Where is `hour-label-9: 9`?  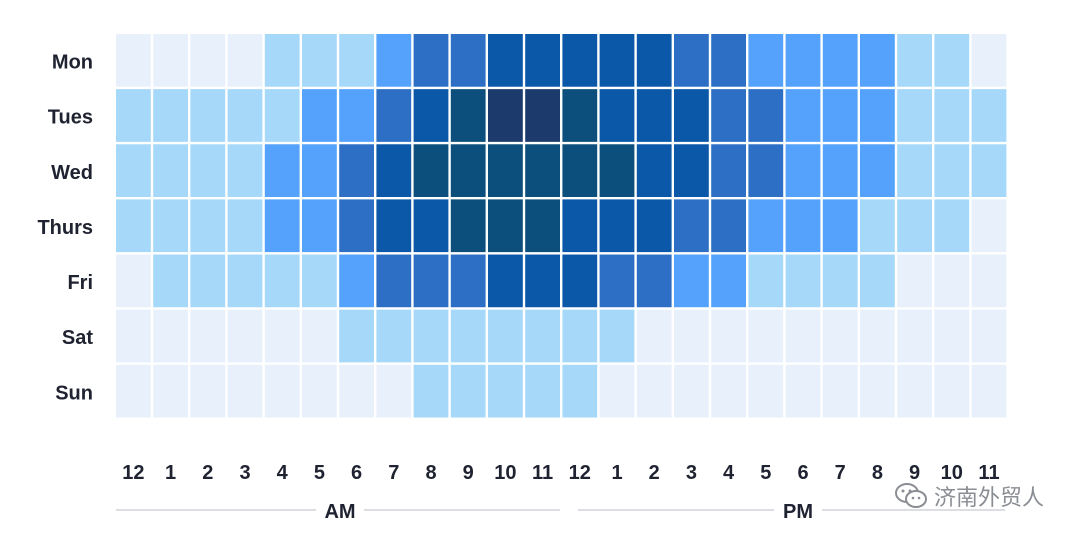 hour-label-9: 9 is located at coordinates (468, 473).